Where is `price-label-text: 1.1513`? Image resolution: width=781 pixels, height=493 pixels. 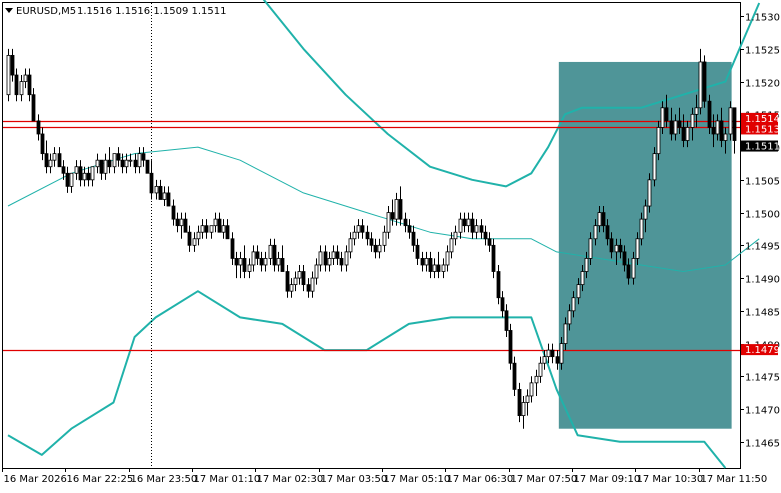
price-label-text: 1.1513 is located at coordinates (762, 129).